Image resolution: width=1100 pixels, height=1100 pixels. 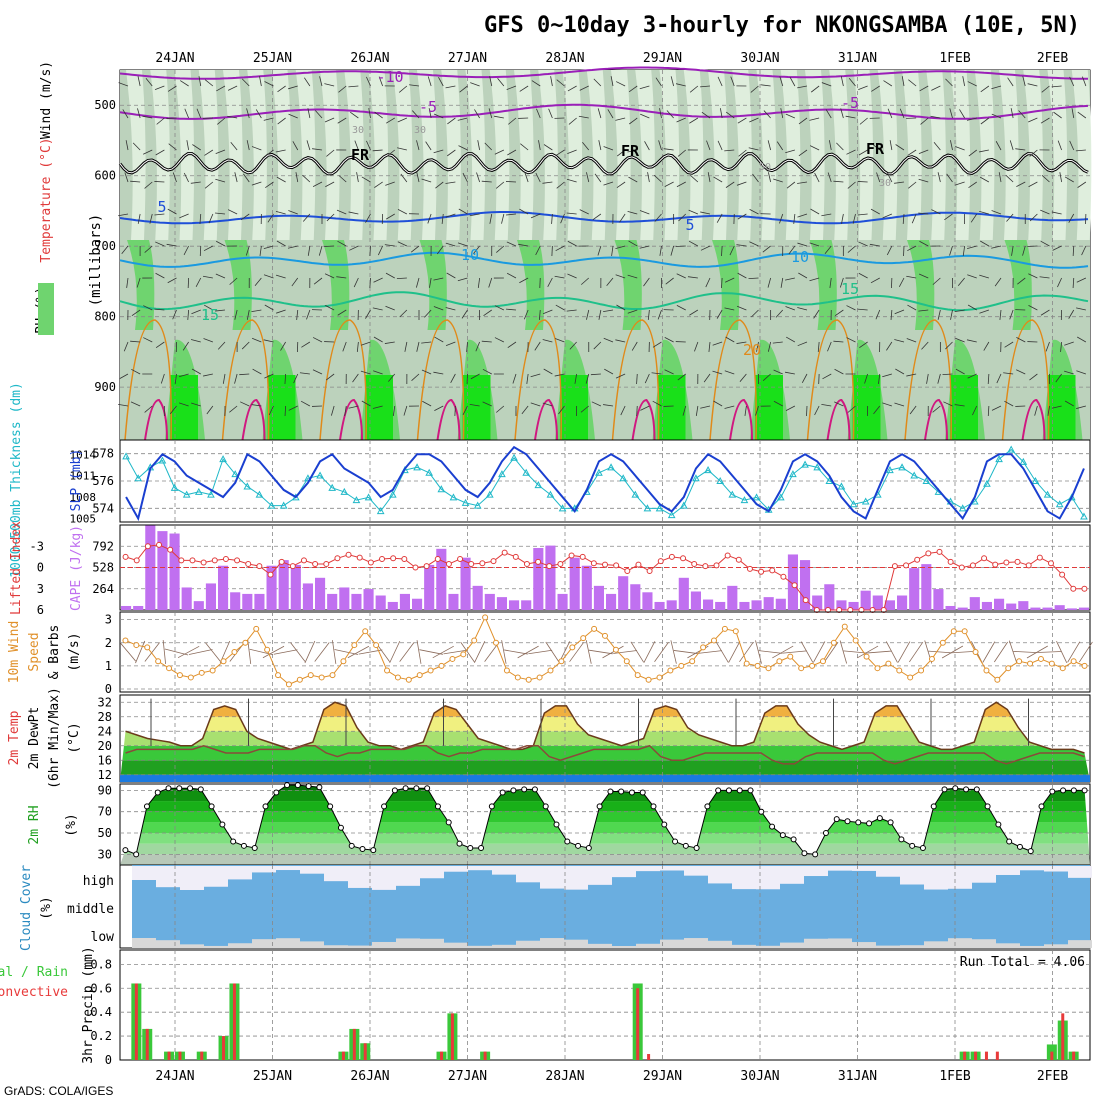 I want to click on precip-tick-label: 0, so click(x=108, y=1060).